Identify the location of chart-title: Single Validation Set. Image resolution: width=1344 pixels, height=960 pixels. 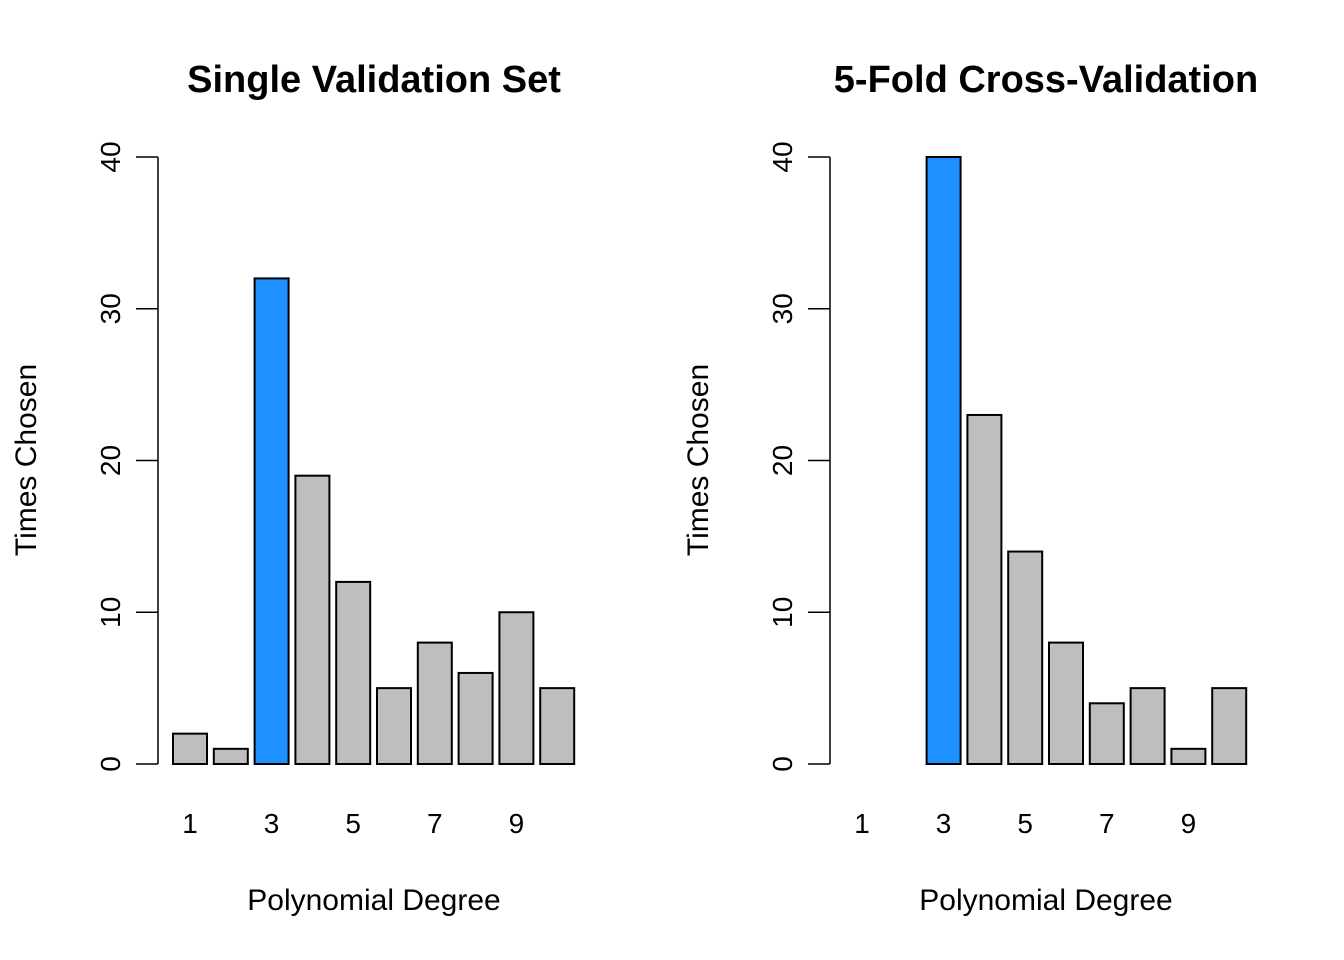
(374, 80).